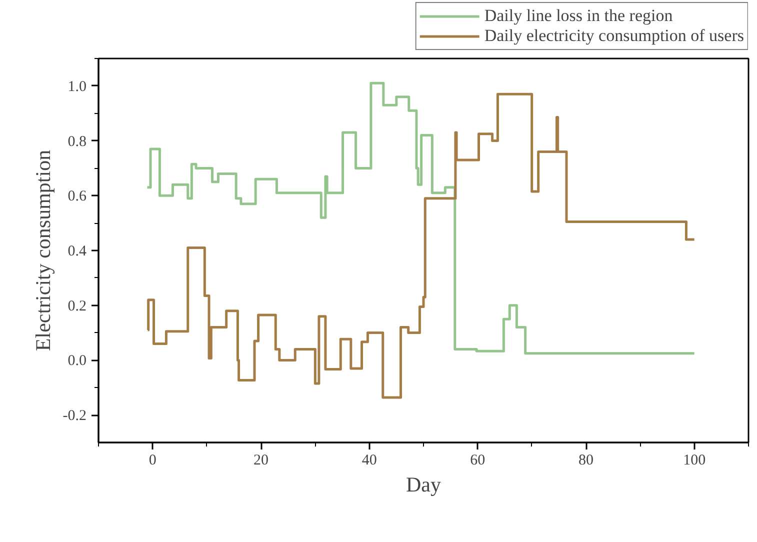  Describe the element at coordinates (369, 460) in the screenshot. I see `x-tick-label: 40` at that location.